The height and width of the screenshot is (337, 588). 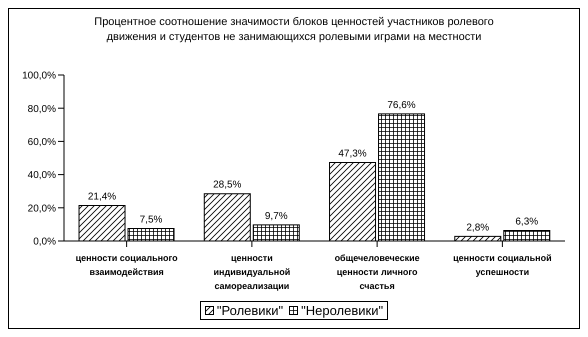 I want to click on data-label: 21,4%, so click(x=102, y=196).